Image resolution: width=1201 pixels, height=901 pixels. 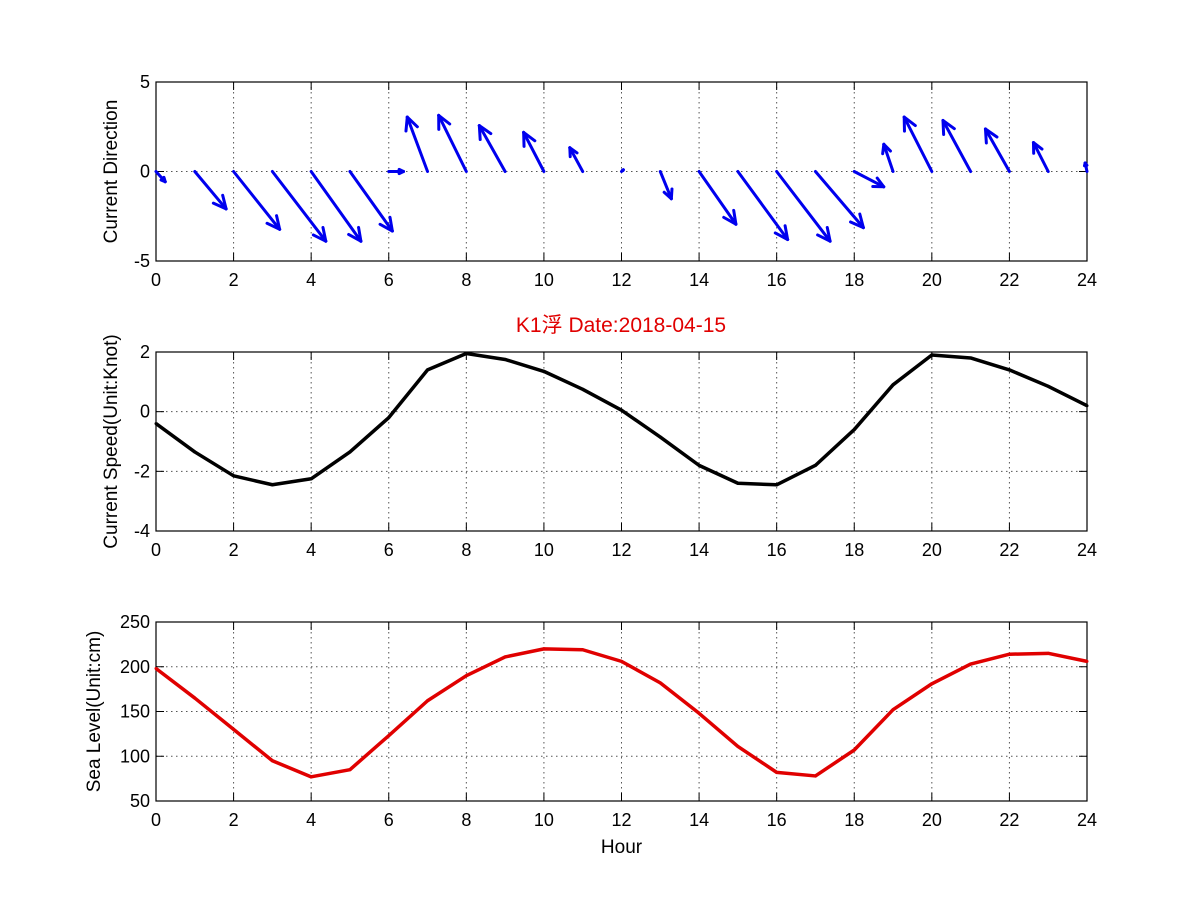 What do you see at coordinates (140, 801) in the screenshot?
I see `y-tick-label: 50` at bounding box center [140, 801].